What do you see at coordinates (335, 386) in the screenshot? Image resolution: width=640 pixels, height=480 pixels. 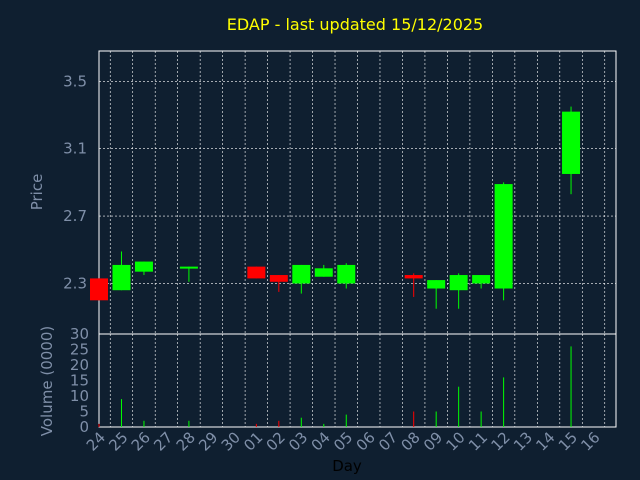 I see `volume-bars` at bounding box center [335, 386].